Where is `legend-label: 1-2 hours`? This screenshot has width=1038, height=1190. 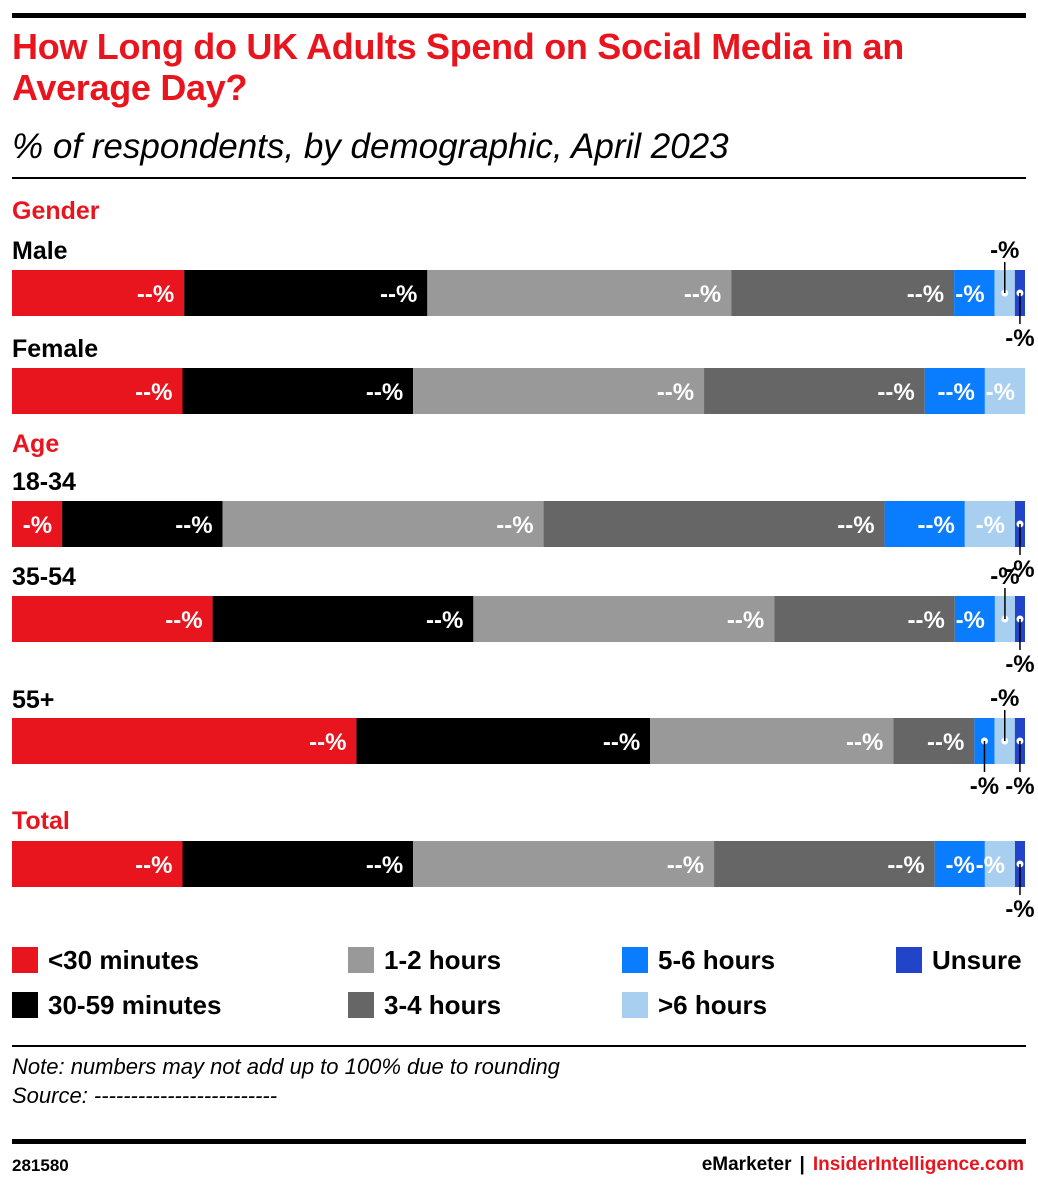 legend-label: 1-2 hours is located at coordinates (443, 960).